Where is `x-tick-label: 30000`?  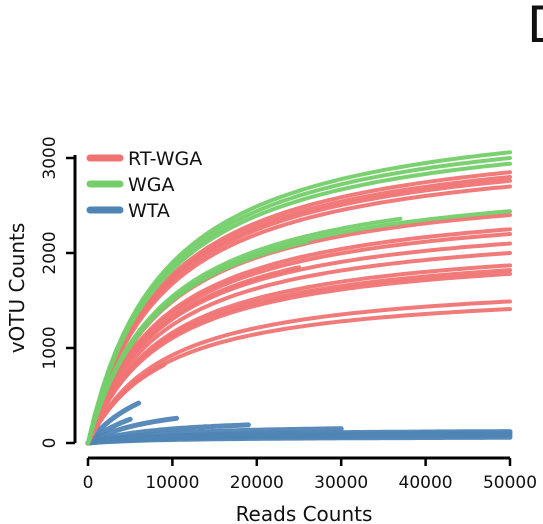 x-tick-label: 30000 is located at coordinates (341, 483).